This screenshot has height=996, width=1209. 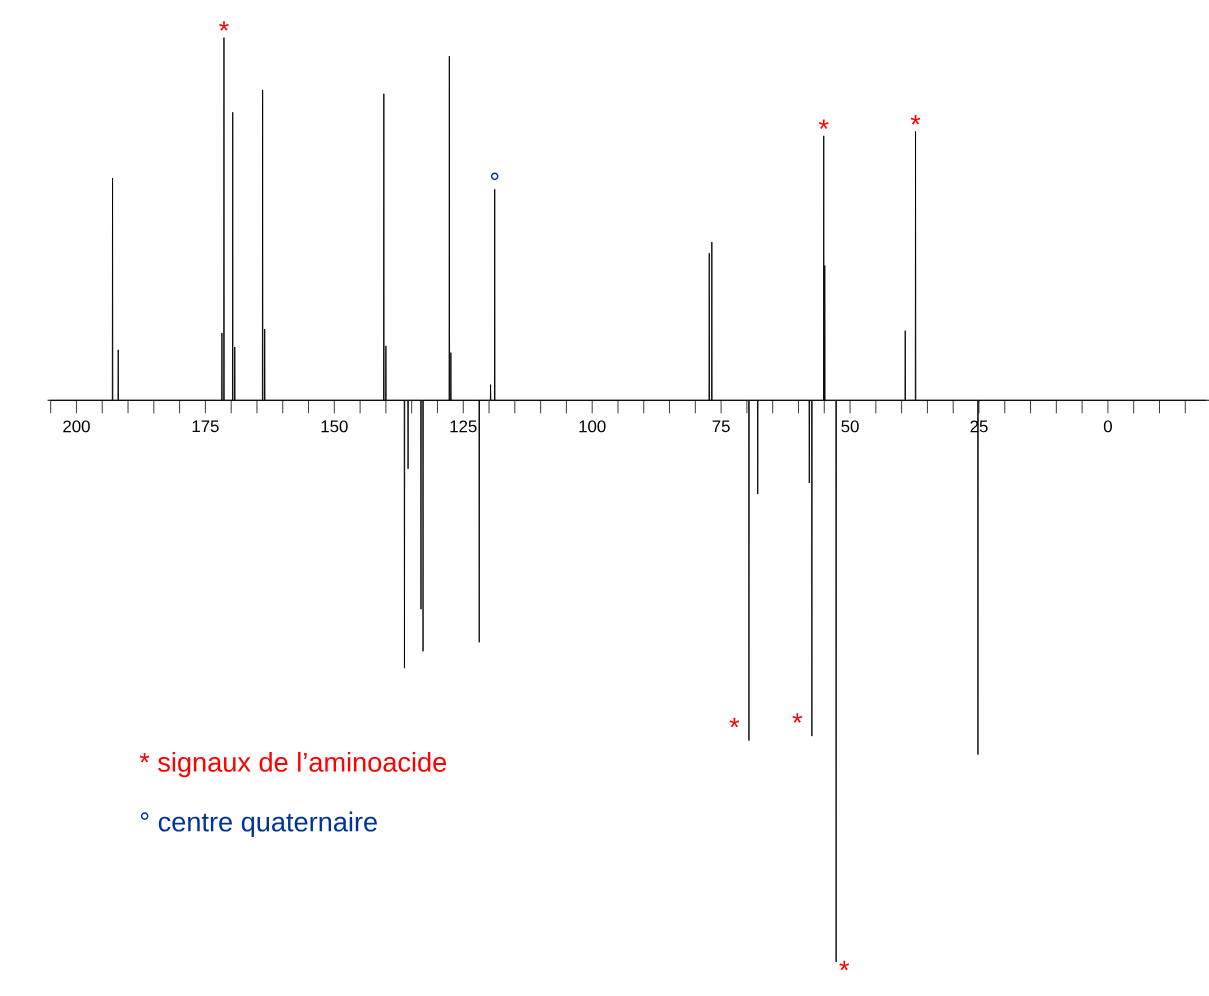 I want to click on x-tick-label: 75, so click(x=721, y=426).